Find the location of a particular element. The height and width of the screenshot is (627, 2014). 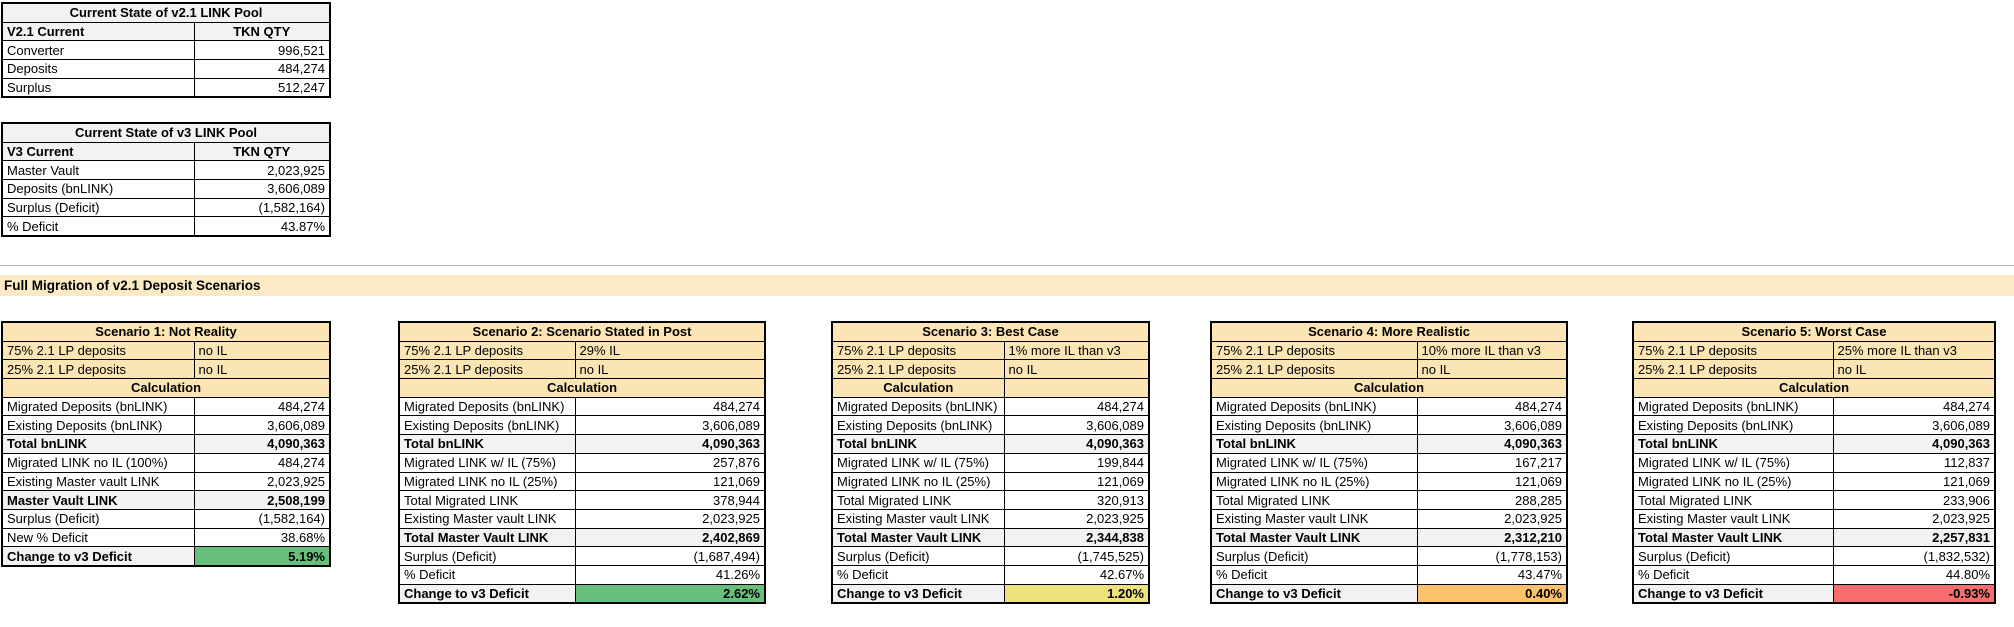

assumption-value: 10% more IL than v3 is located at coordinates (1492, 350).